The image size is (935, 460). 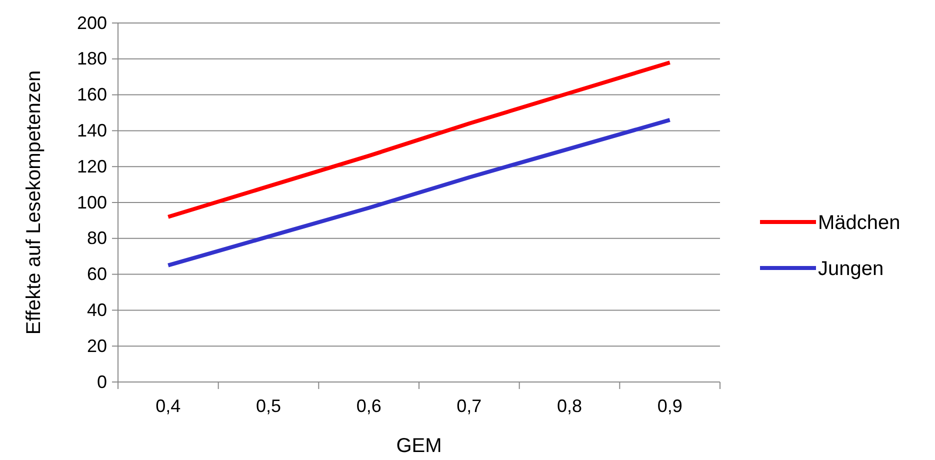 What do you see at coordinates (91, 130) in the screenshot?
I see `y-tick-label: 140` at bounding box center [91, 130].